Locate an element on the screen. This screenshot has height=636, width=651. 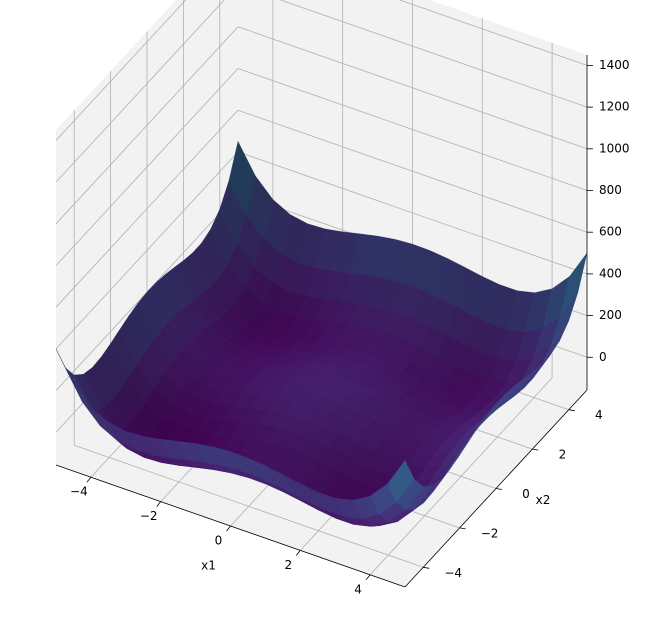
x2-tick-label: 0 is located at coordinates (526, 494).